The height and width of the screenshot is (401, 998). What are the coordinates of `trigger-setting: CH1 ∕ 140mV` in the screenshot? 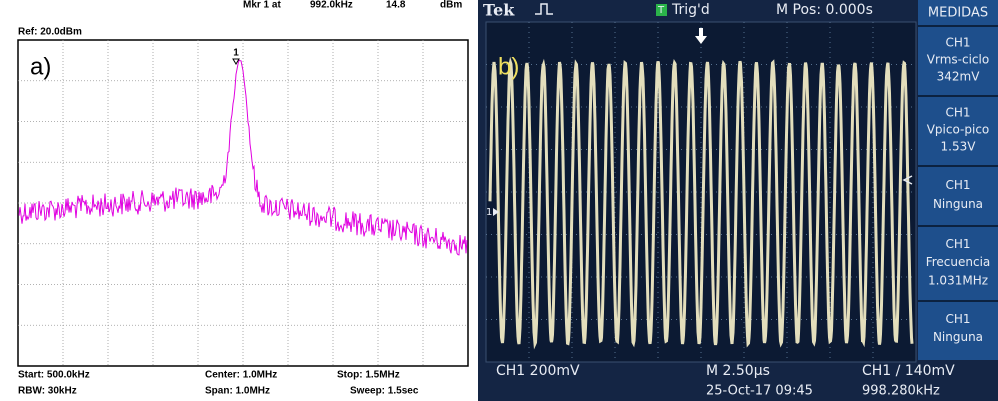 It's located at (908, 371).